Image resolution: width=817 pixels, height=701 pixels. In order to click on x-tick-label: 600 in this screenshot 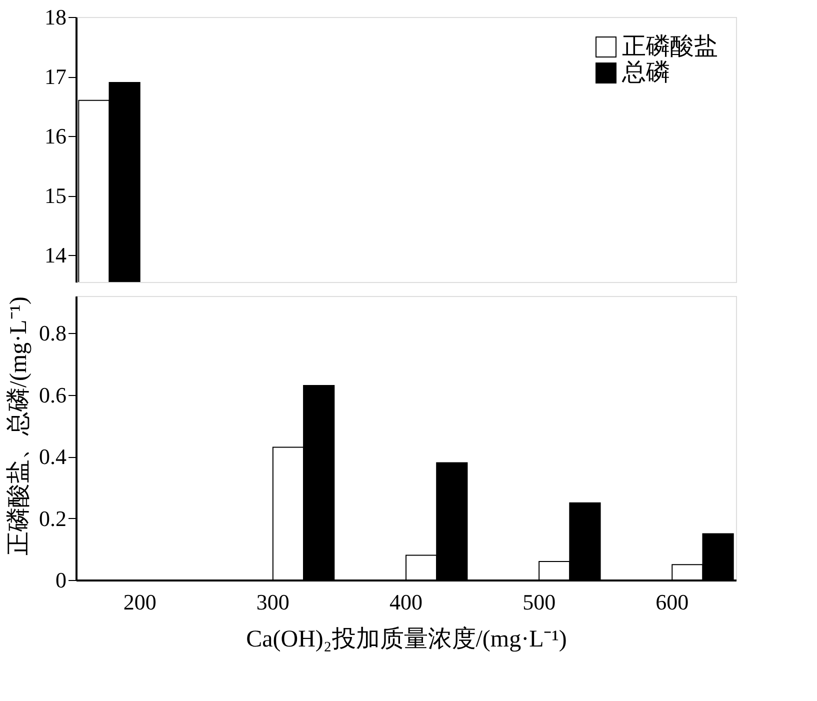, I will do `click(672, 602)`.